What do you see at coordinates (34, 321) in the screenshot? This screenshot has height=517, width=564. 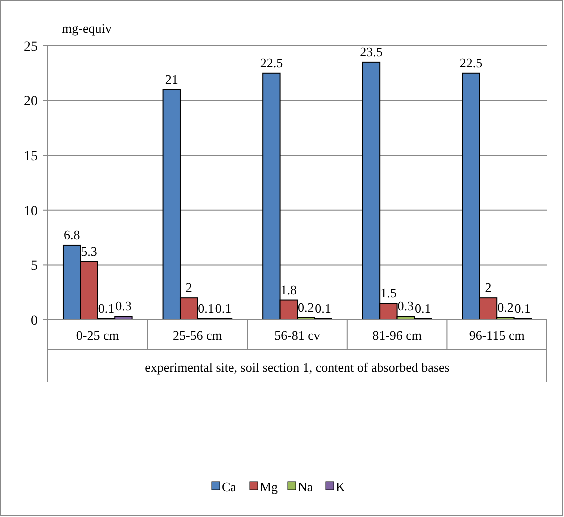 I see `y-tick-label: 0` at bounding box center [34, 321].